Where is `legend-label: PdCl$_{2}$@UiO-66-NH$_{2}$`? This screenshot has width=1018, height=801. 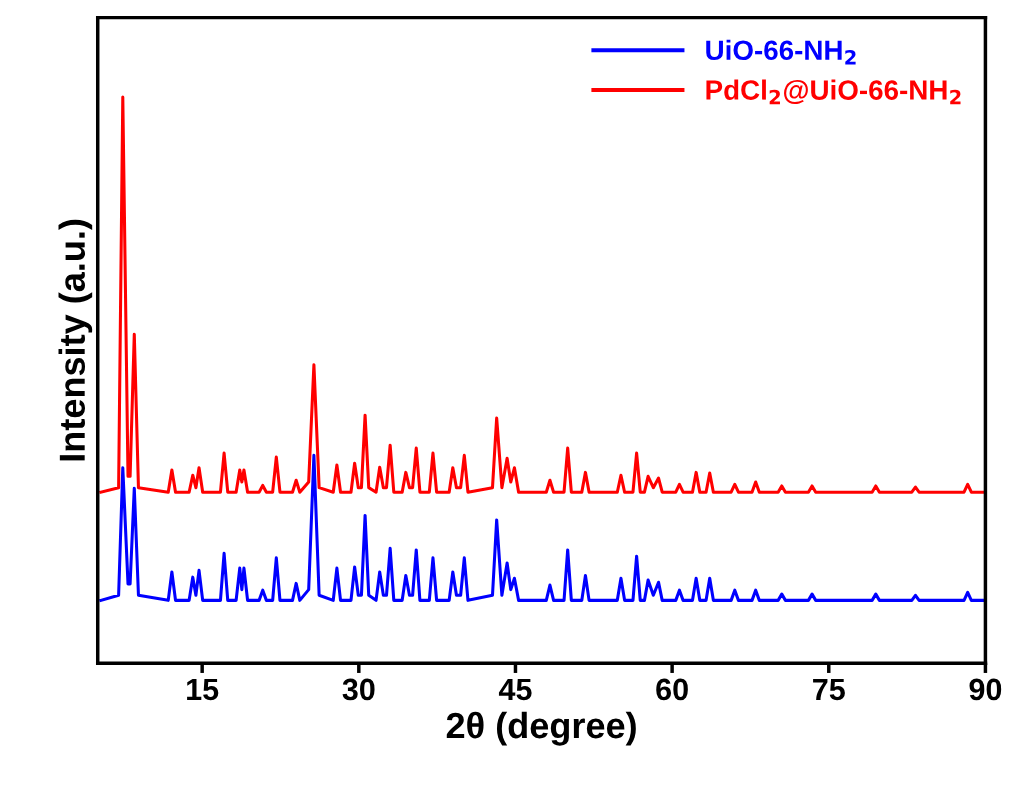
legend-label: PdCl$_{2}$@UiO-66-NH$_{2}$ is located at coordinates (833, 92).